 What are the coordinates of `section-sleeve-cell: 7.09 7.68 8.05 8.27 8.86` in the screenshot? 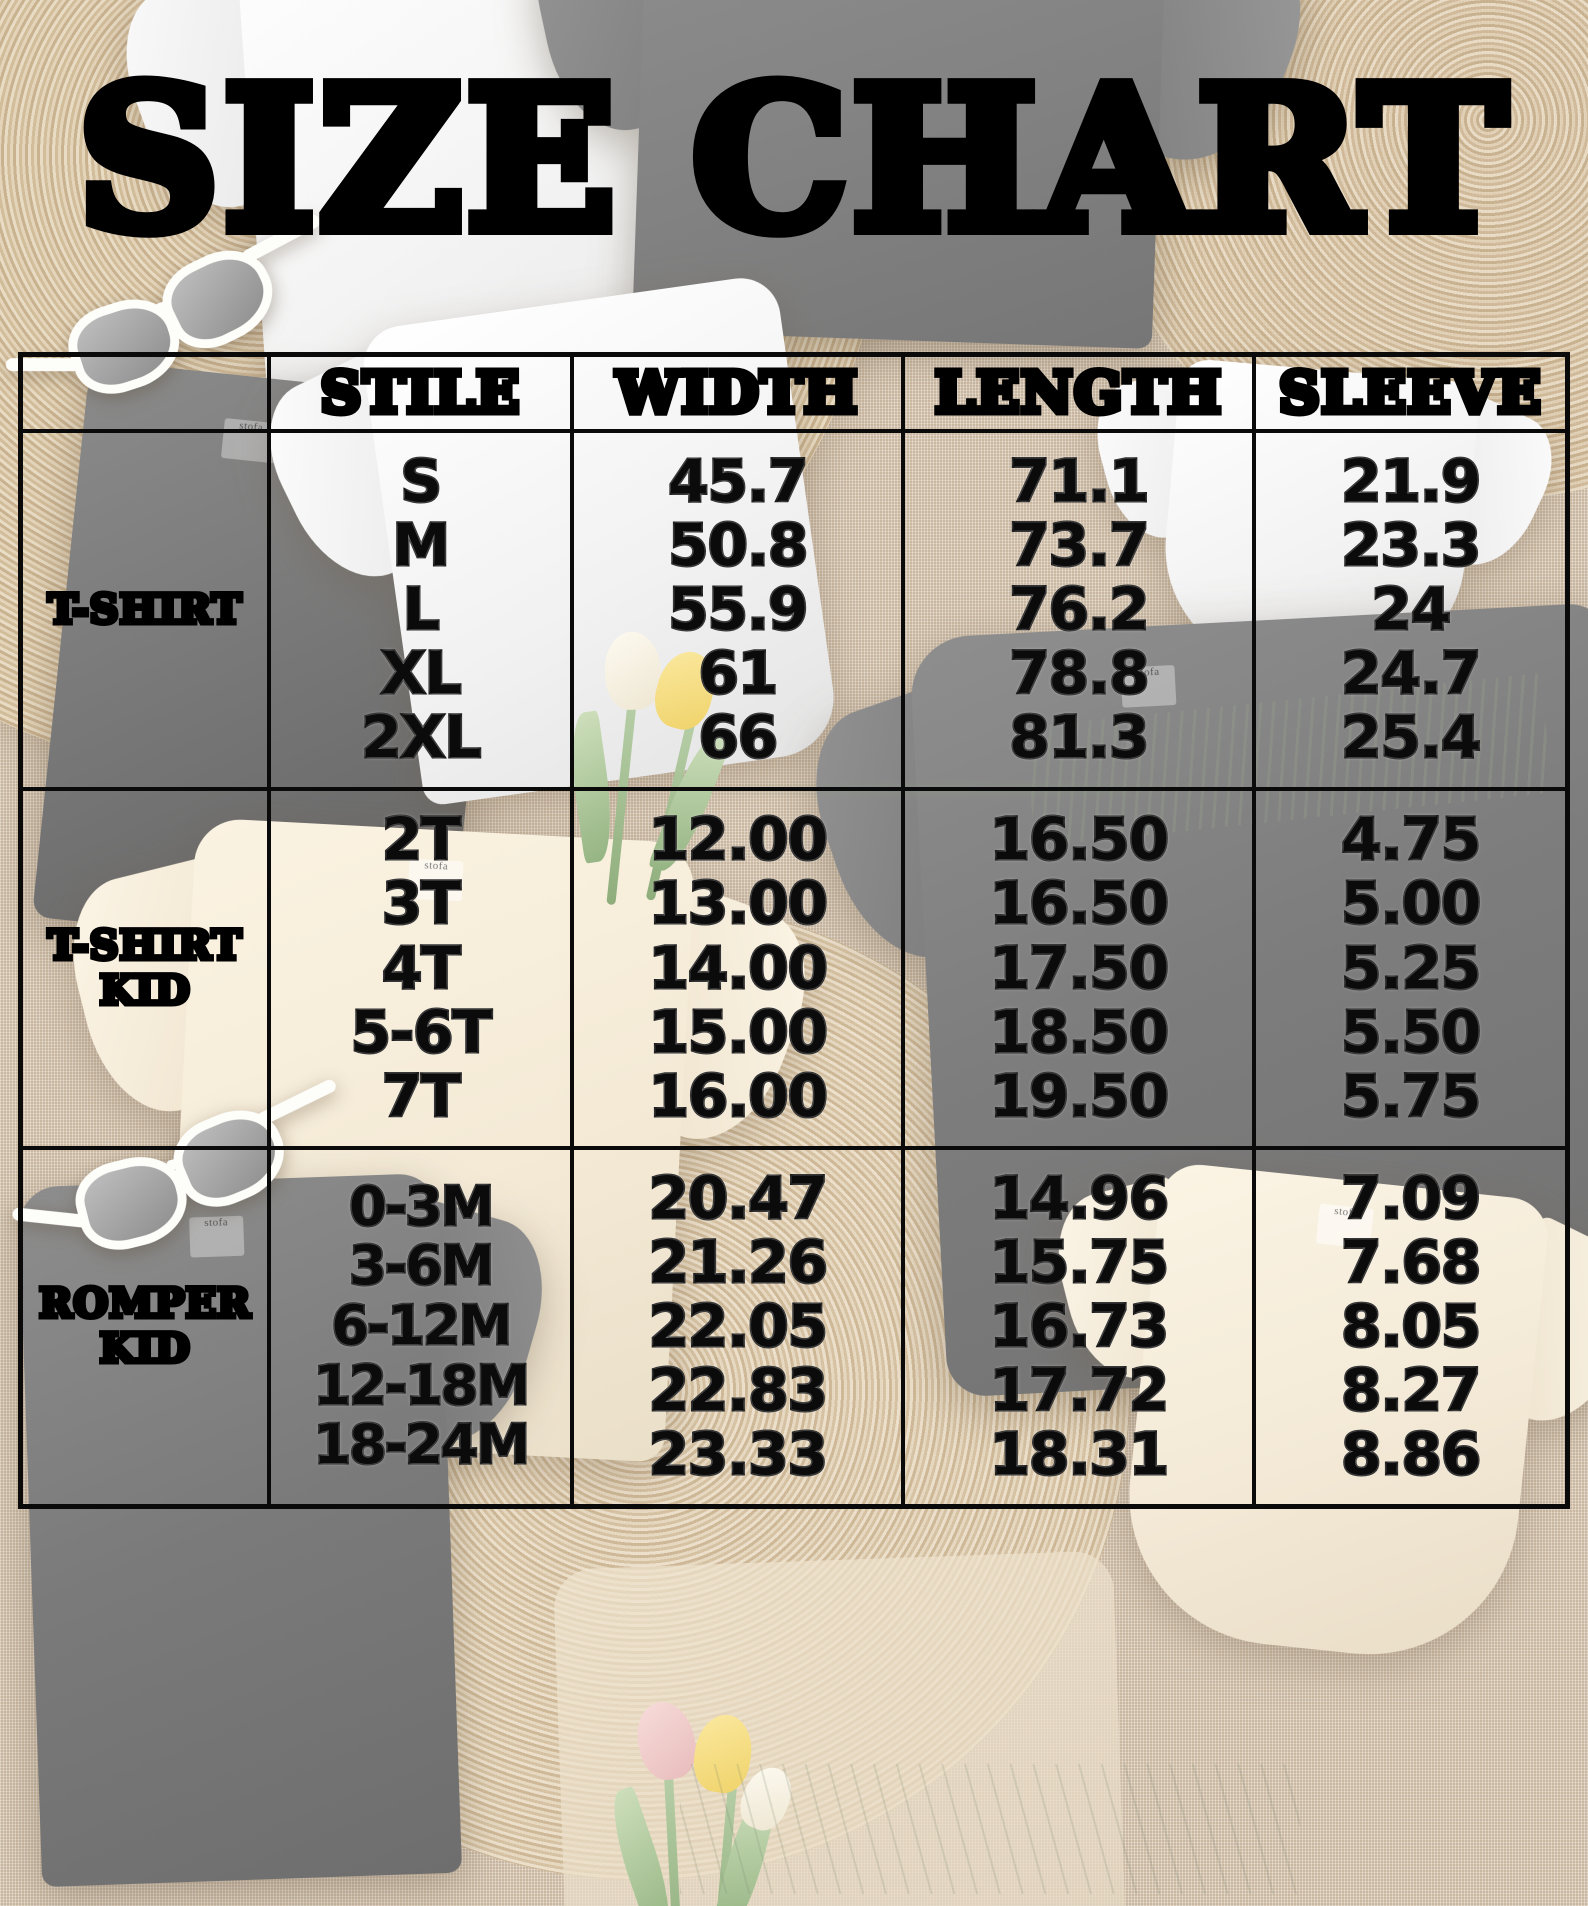 It's located at (1411, 1327).